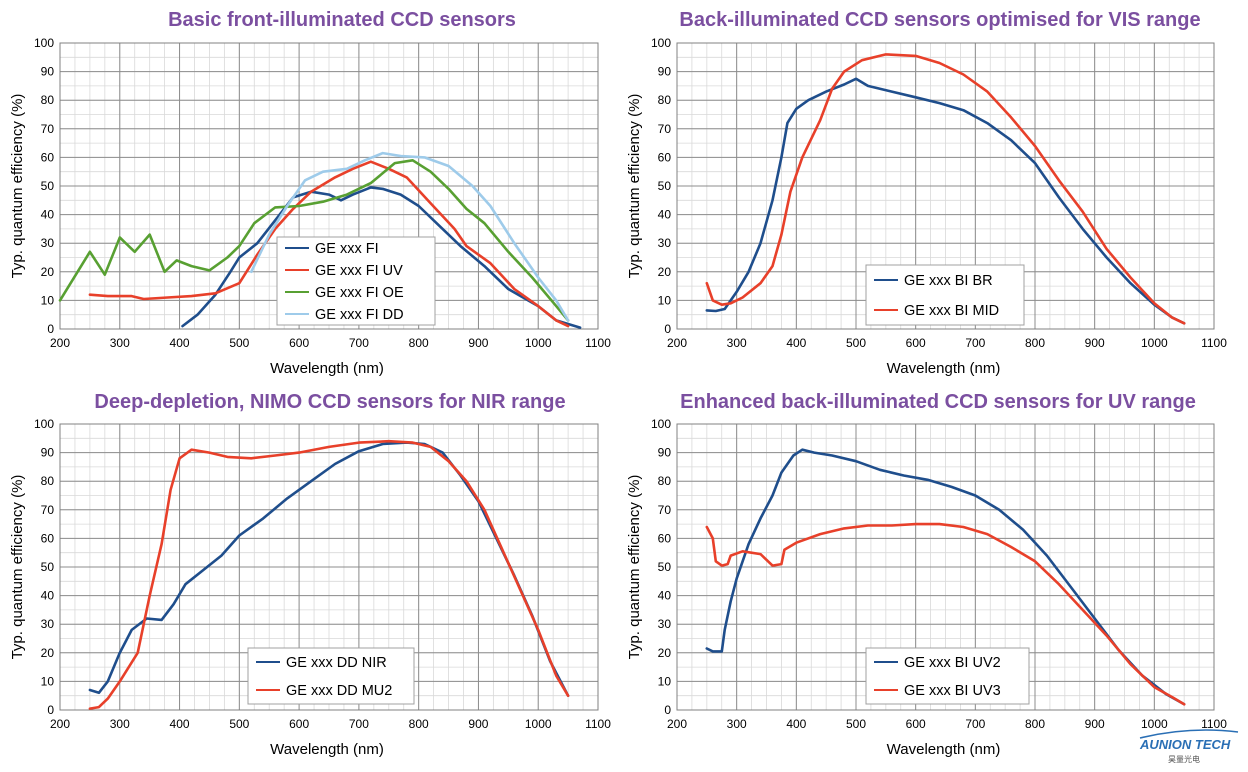 The width and height of the screenshot is (1248, 772). I want to click on legend-entry: GE xxx FI UV, so click(359, 271).